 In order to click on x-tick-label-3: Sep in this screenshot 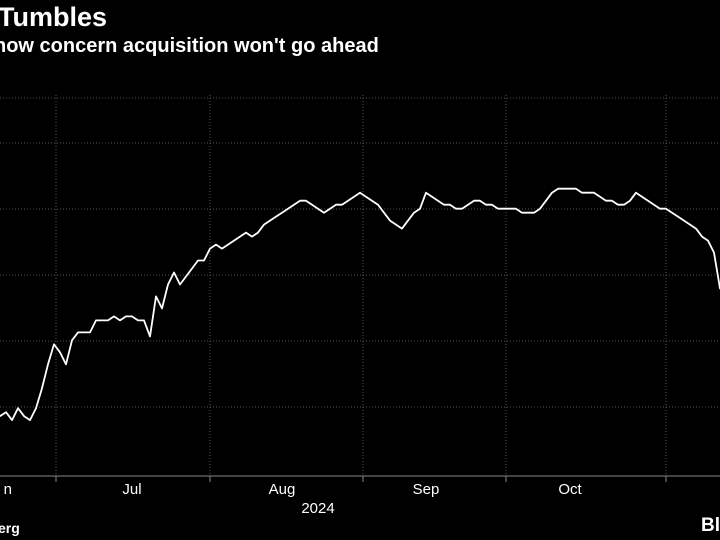, I will do `click(426, 489)`.